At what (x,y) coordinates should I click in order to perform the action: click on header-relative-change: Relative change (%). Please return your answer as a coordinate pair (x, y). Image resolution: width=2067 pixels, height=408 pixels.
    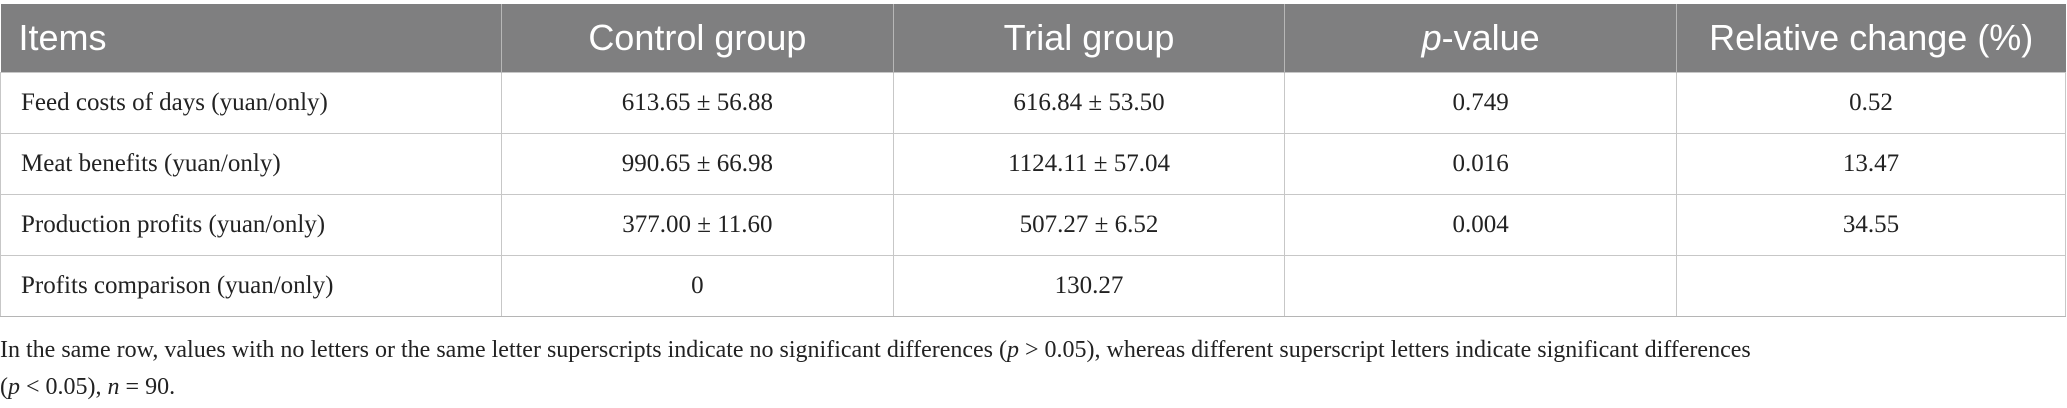
    Looking at the image, I should click on (1870, 38).